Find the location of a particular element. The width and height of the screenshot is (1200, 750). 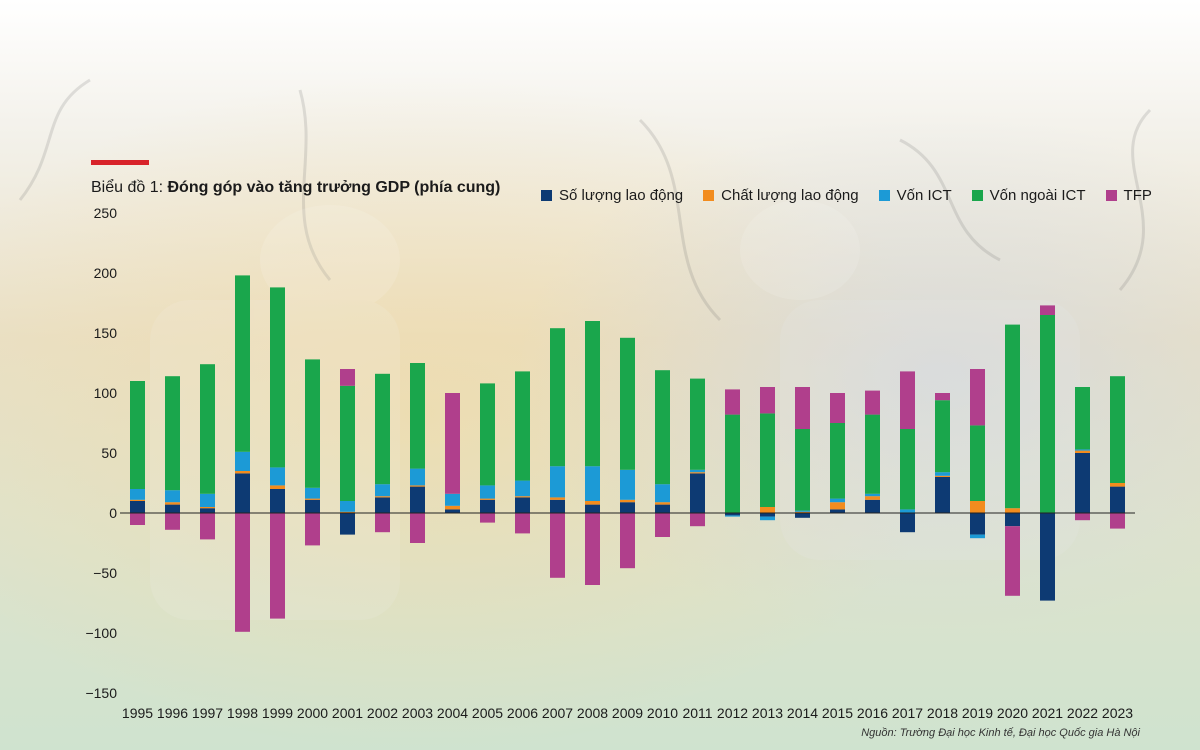

x-tick-label: 2022 is located at coordinates (1082, 713).